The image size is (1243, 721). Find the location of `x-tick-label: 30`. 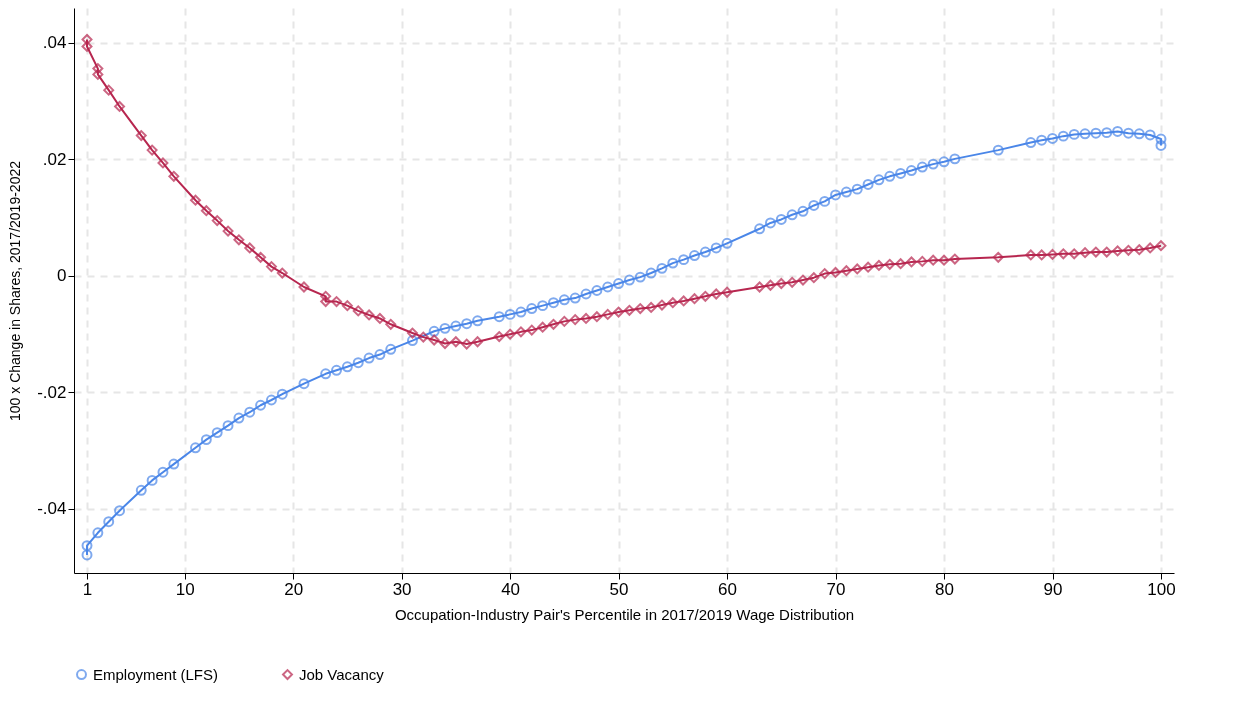

x-tick-label: 30 is located at coordinates (402, 589).